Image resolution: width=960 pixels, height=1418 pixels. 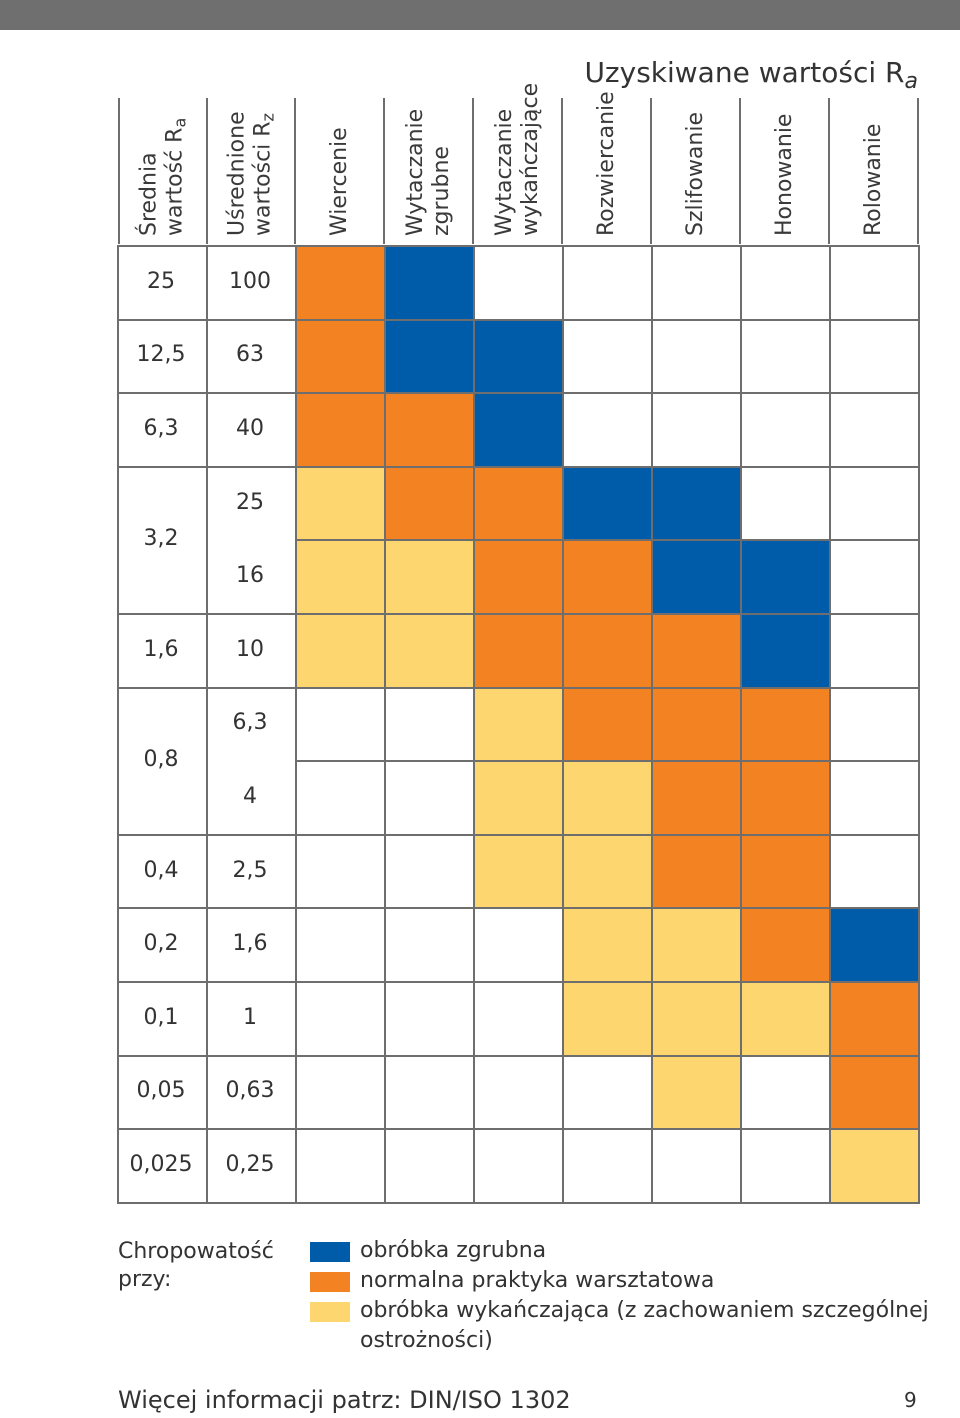 What do you see at coordinates (161, 281) in the screenshot?
I see `ra-value: 25` at bounding box center [161, 281].